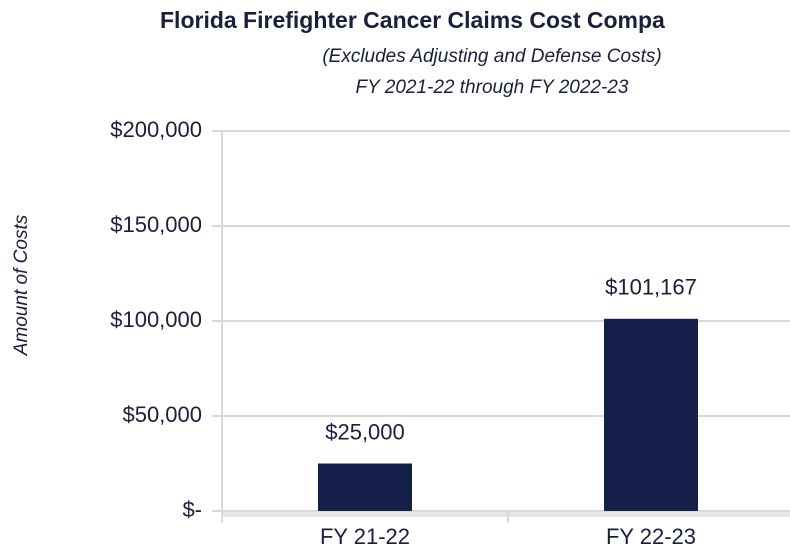 This screenshot has height=554, width=790. I want to click on x-tick-label: FY 21-22, so click(365, 536).